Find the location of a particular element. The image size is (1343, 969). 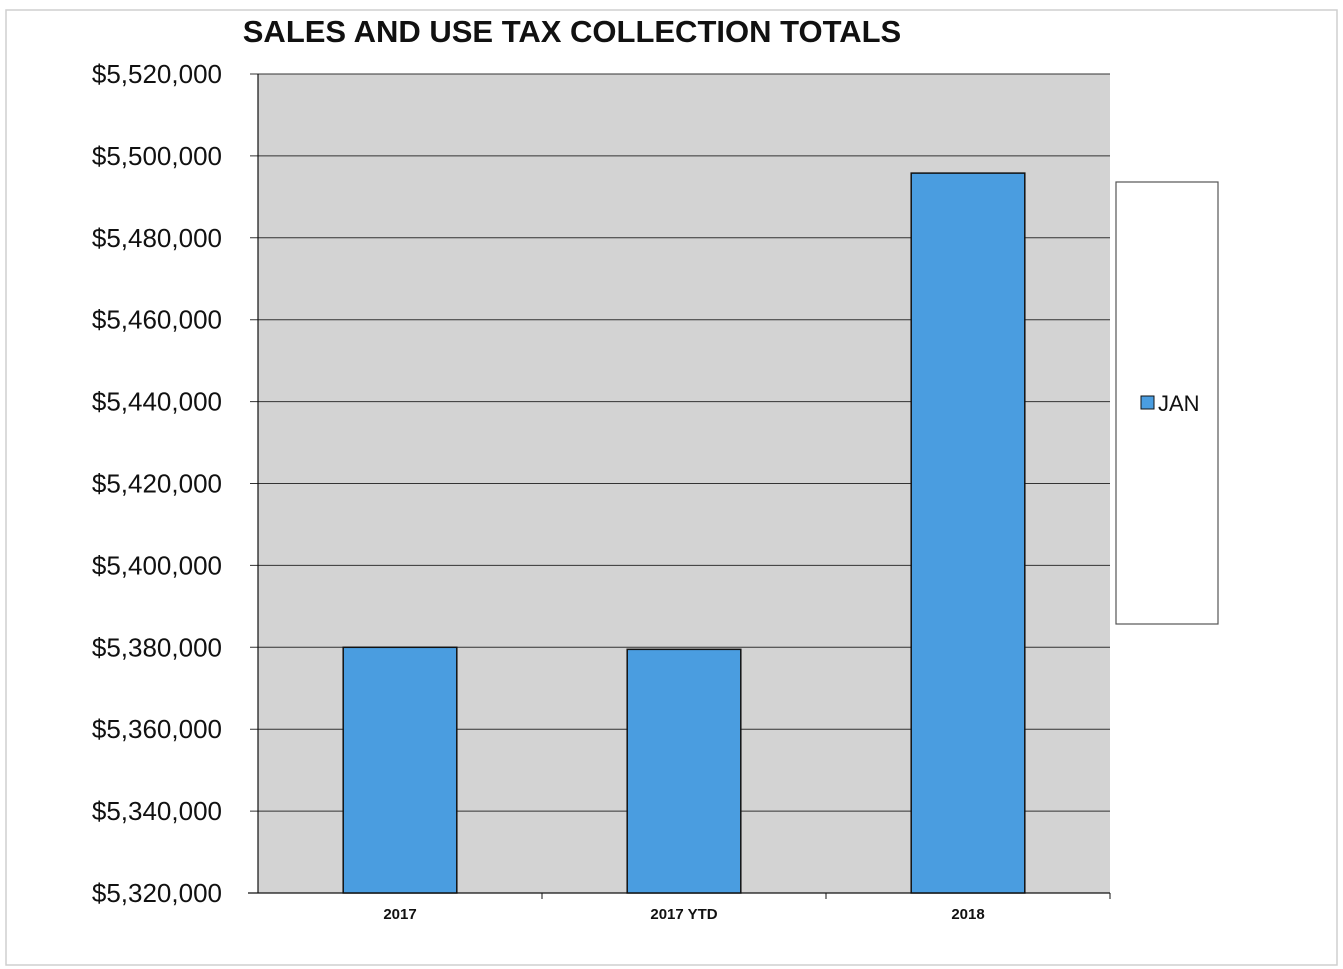

y-tick-label: $5,520,000 is located at coordinates (157, 74).